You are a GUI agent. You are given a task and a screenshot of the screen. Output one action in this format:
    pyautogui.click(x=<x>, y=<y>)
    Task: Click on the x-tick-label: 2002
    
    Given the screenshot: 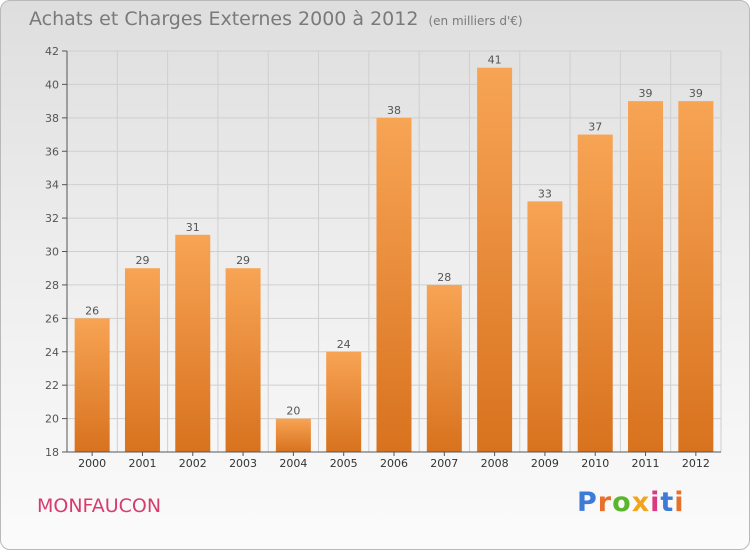 What is the action you would take?
    pyautogui.click(x=193, y=463)
    